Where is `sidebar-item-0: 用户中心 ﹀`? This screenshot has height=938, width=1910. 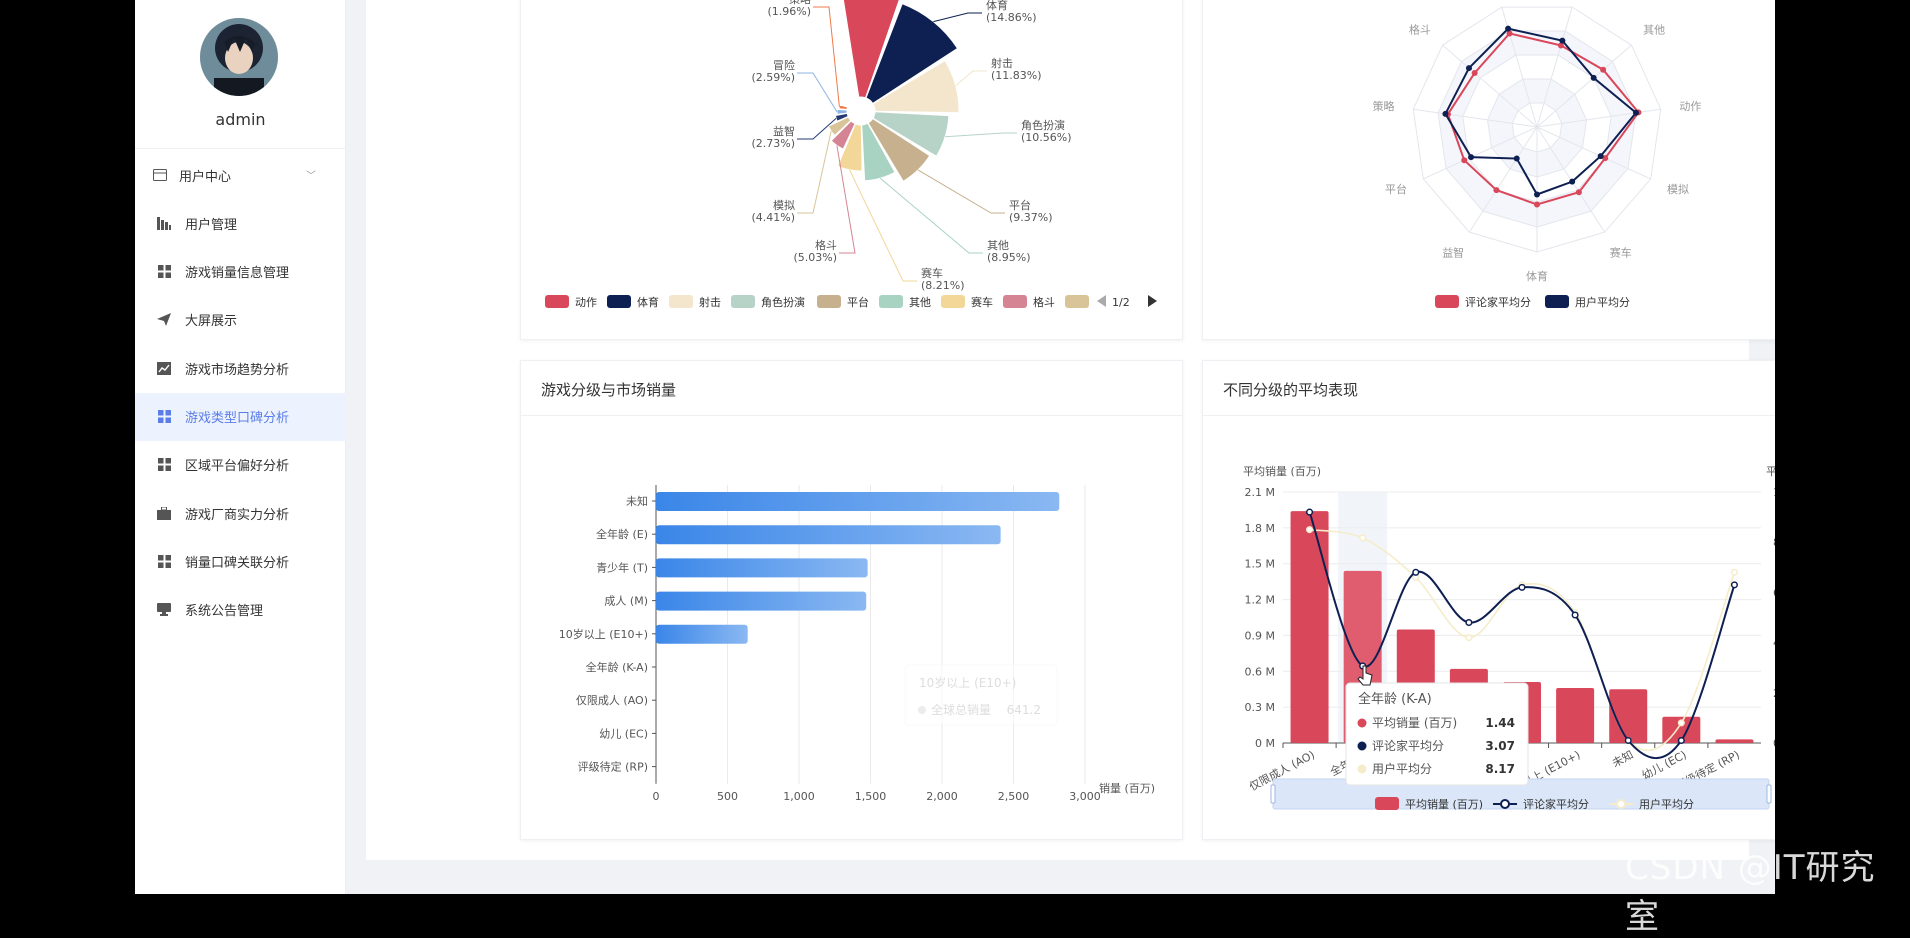
sidebar-item-0: 用户中心 ﹀ is located at coordinates (240, 175).